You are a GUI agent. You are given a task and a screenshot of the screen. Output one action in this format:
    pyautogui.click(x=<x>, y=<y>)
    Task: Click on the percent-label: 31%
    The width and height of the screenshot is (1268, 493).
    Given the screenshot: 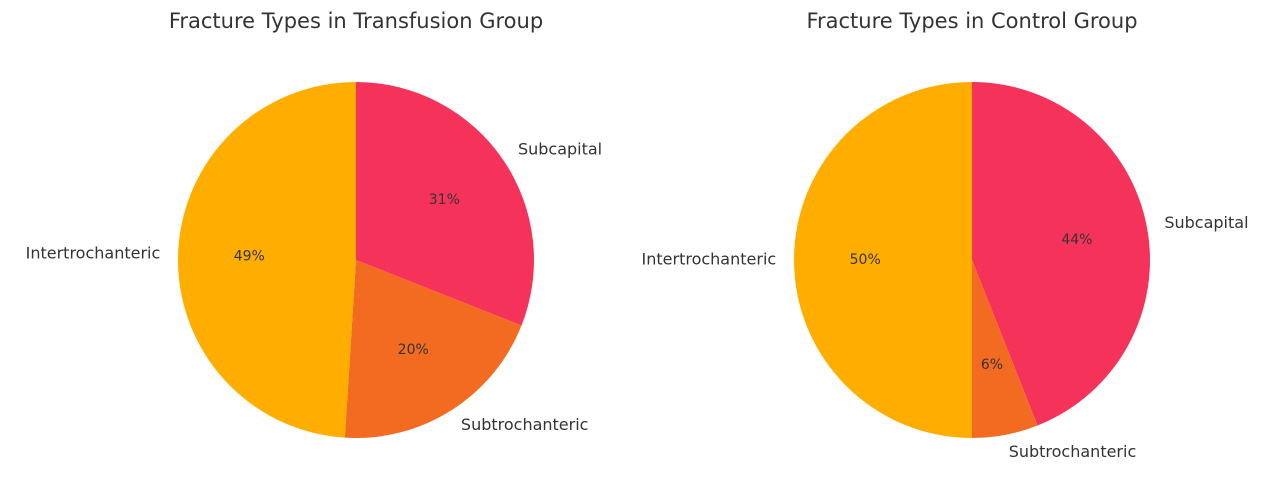 What is the action you would take?
    pyautogui.click(x=444, y=200)
    